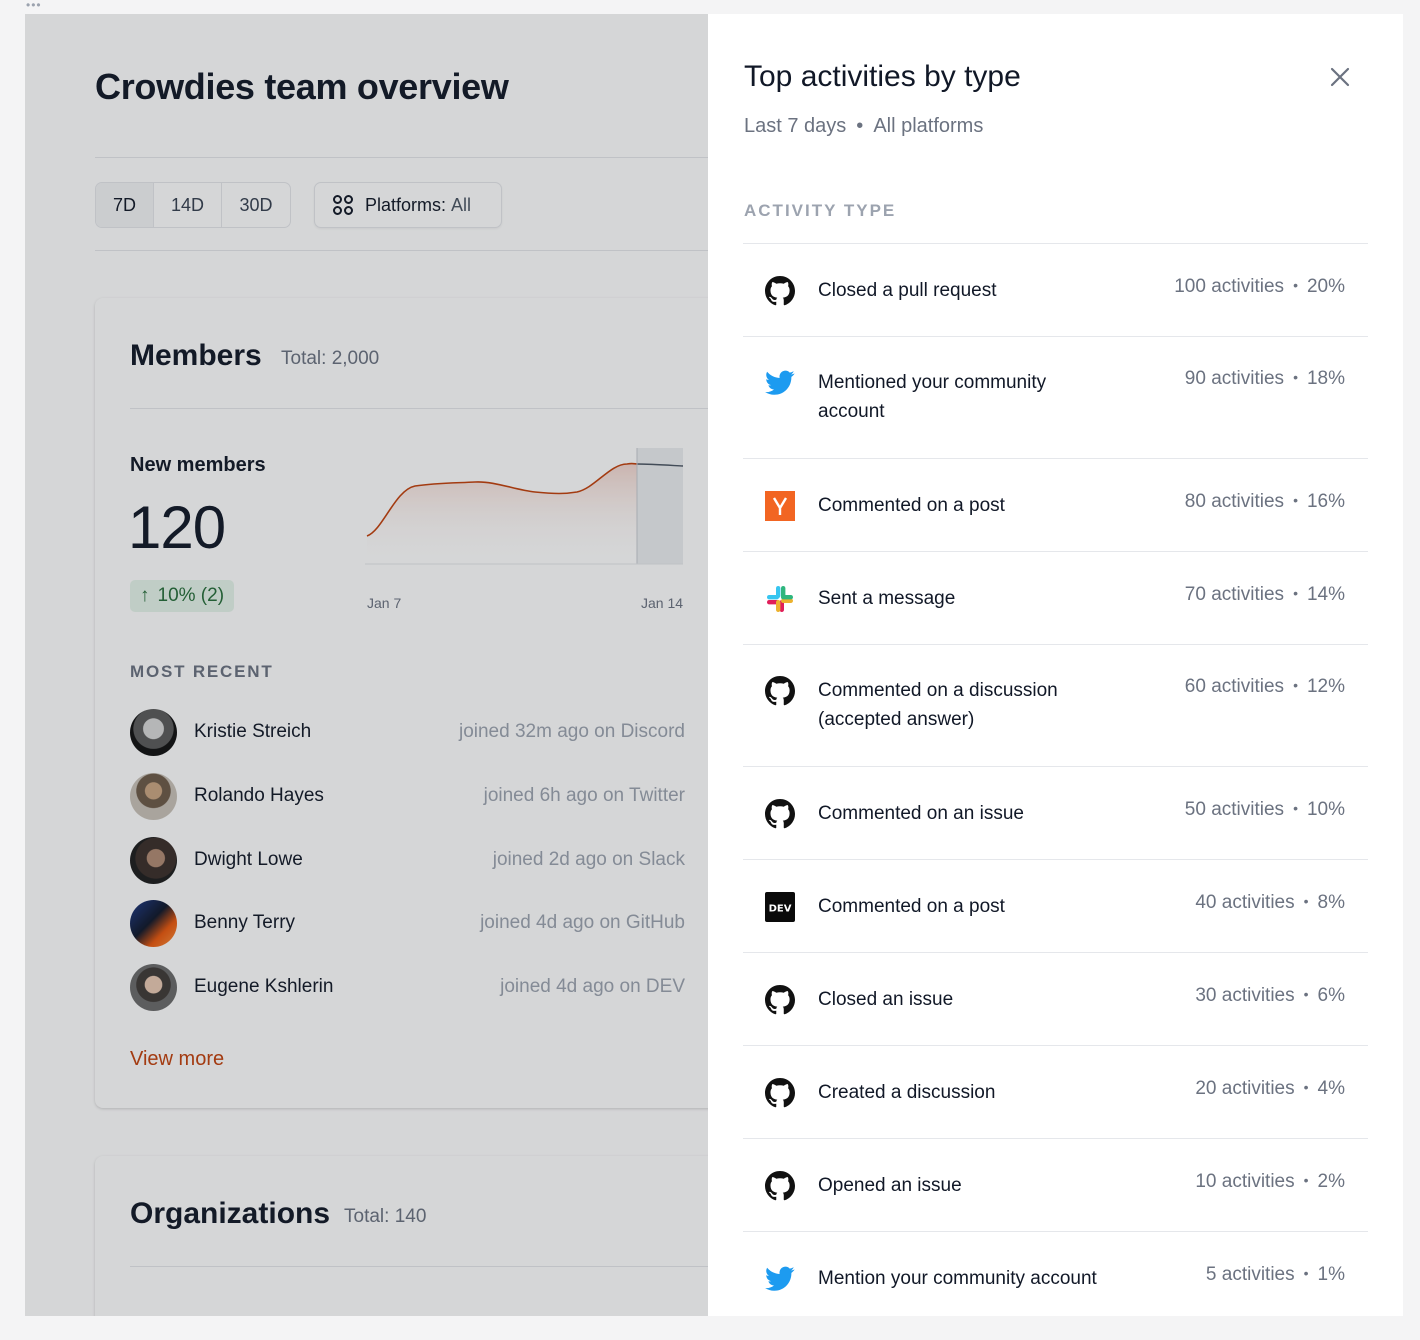 This screenshot has width=1420, height=1340. Describe the element at coordinates (1331, 995) in the screenshot. I see `activity-percent: 6%` at that location.